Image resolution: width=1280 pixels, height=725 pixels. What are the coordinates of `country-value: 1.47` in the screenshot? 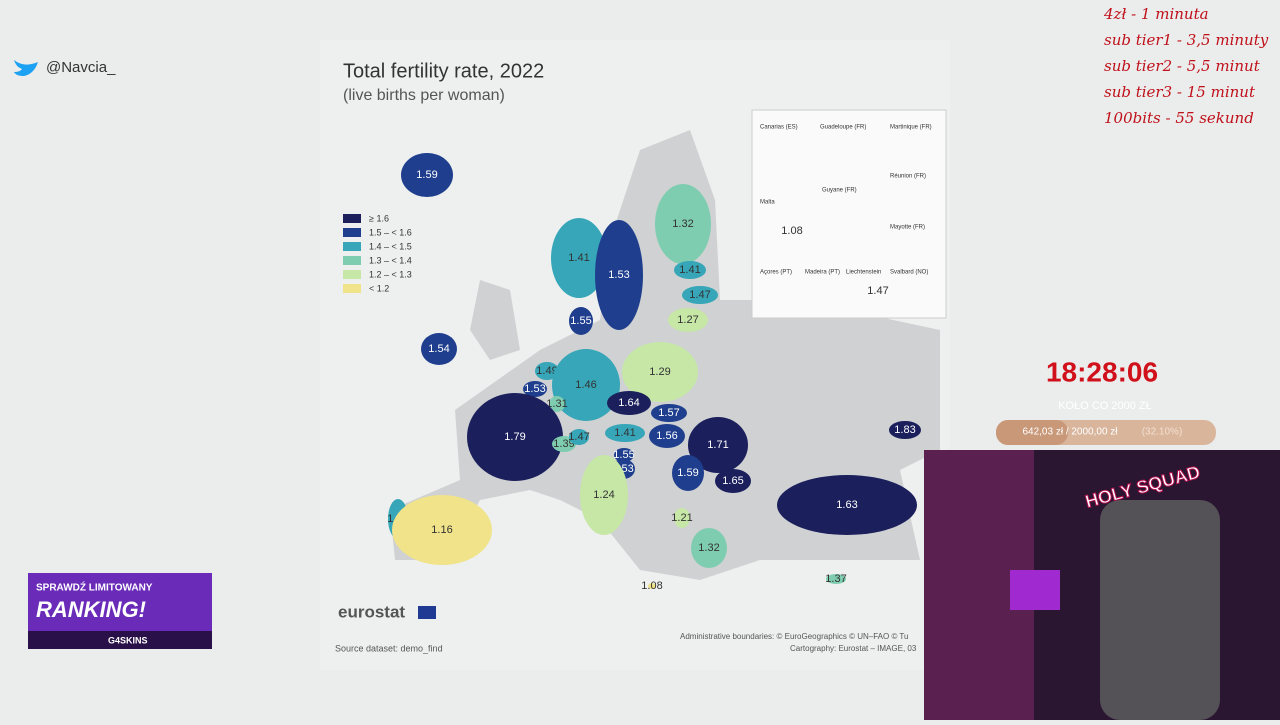 It's located at (578, 437).